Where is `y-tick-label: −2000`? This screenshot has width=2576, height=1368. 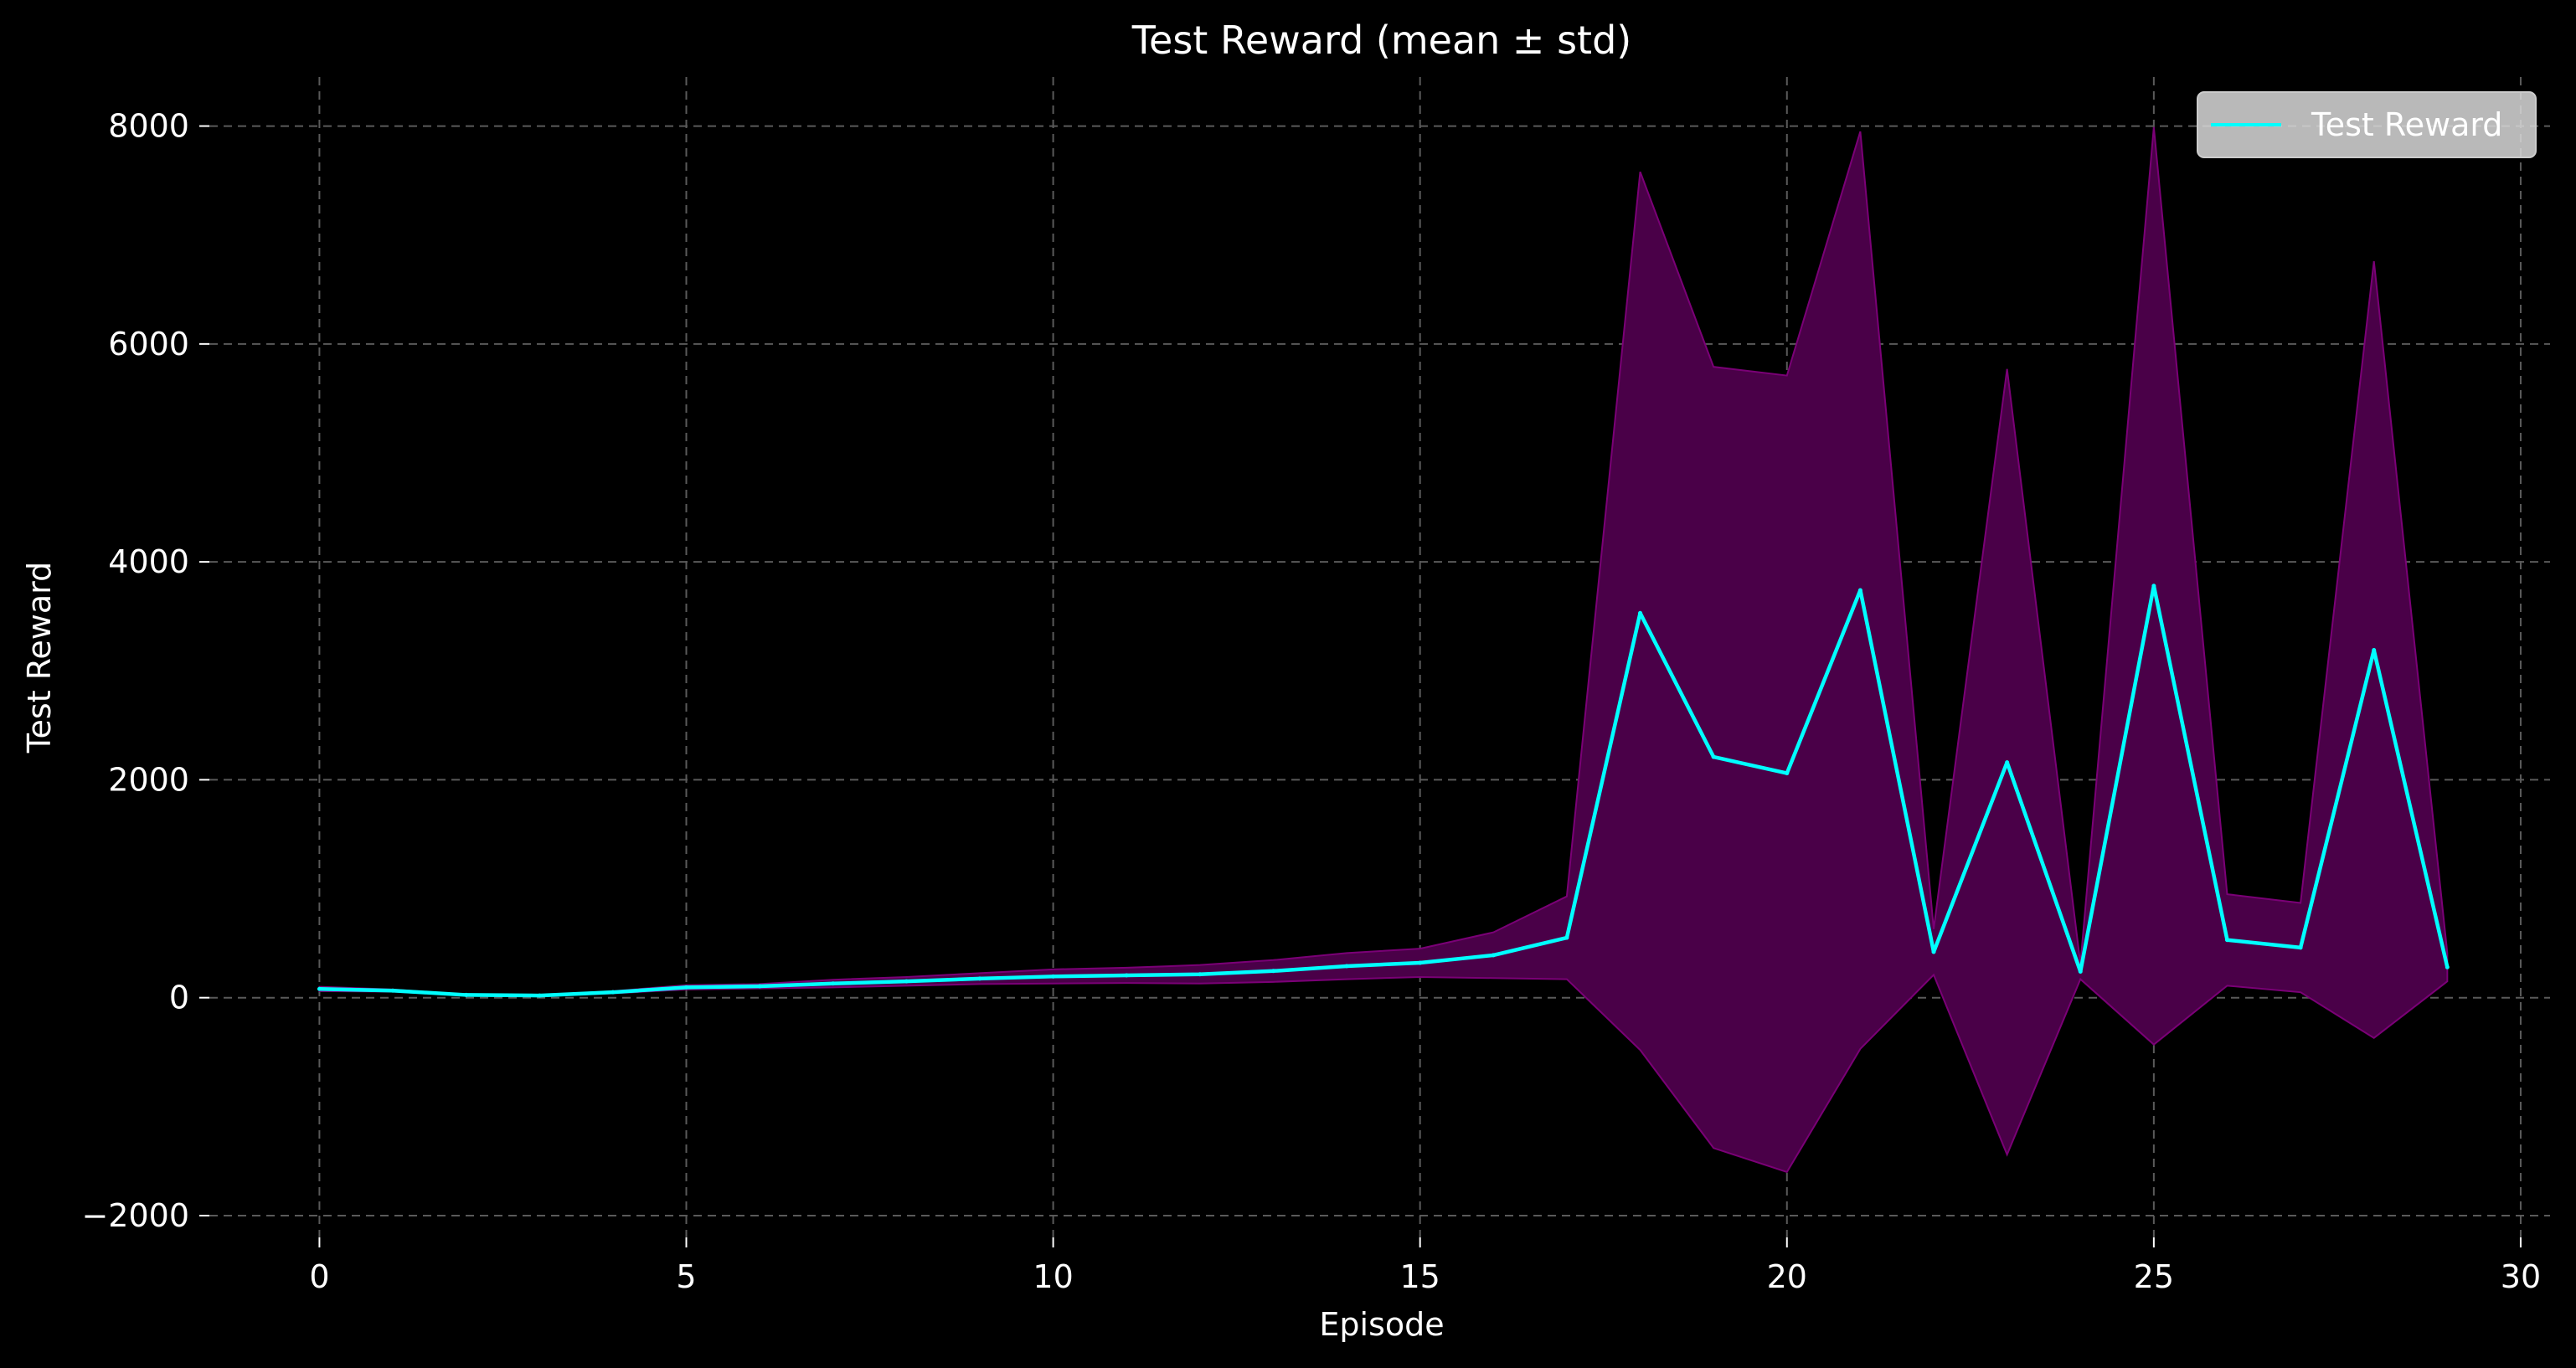
y-tick-label: −2000 is located at coordinates (135, 1215).